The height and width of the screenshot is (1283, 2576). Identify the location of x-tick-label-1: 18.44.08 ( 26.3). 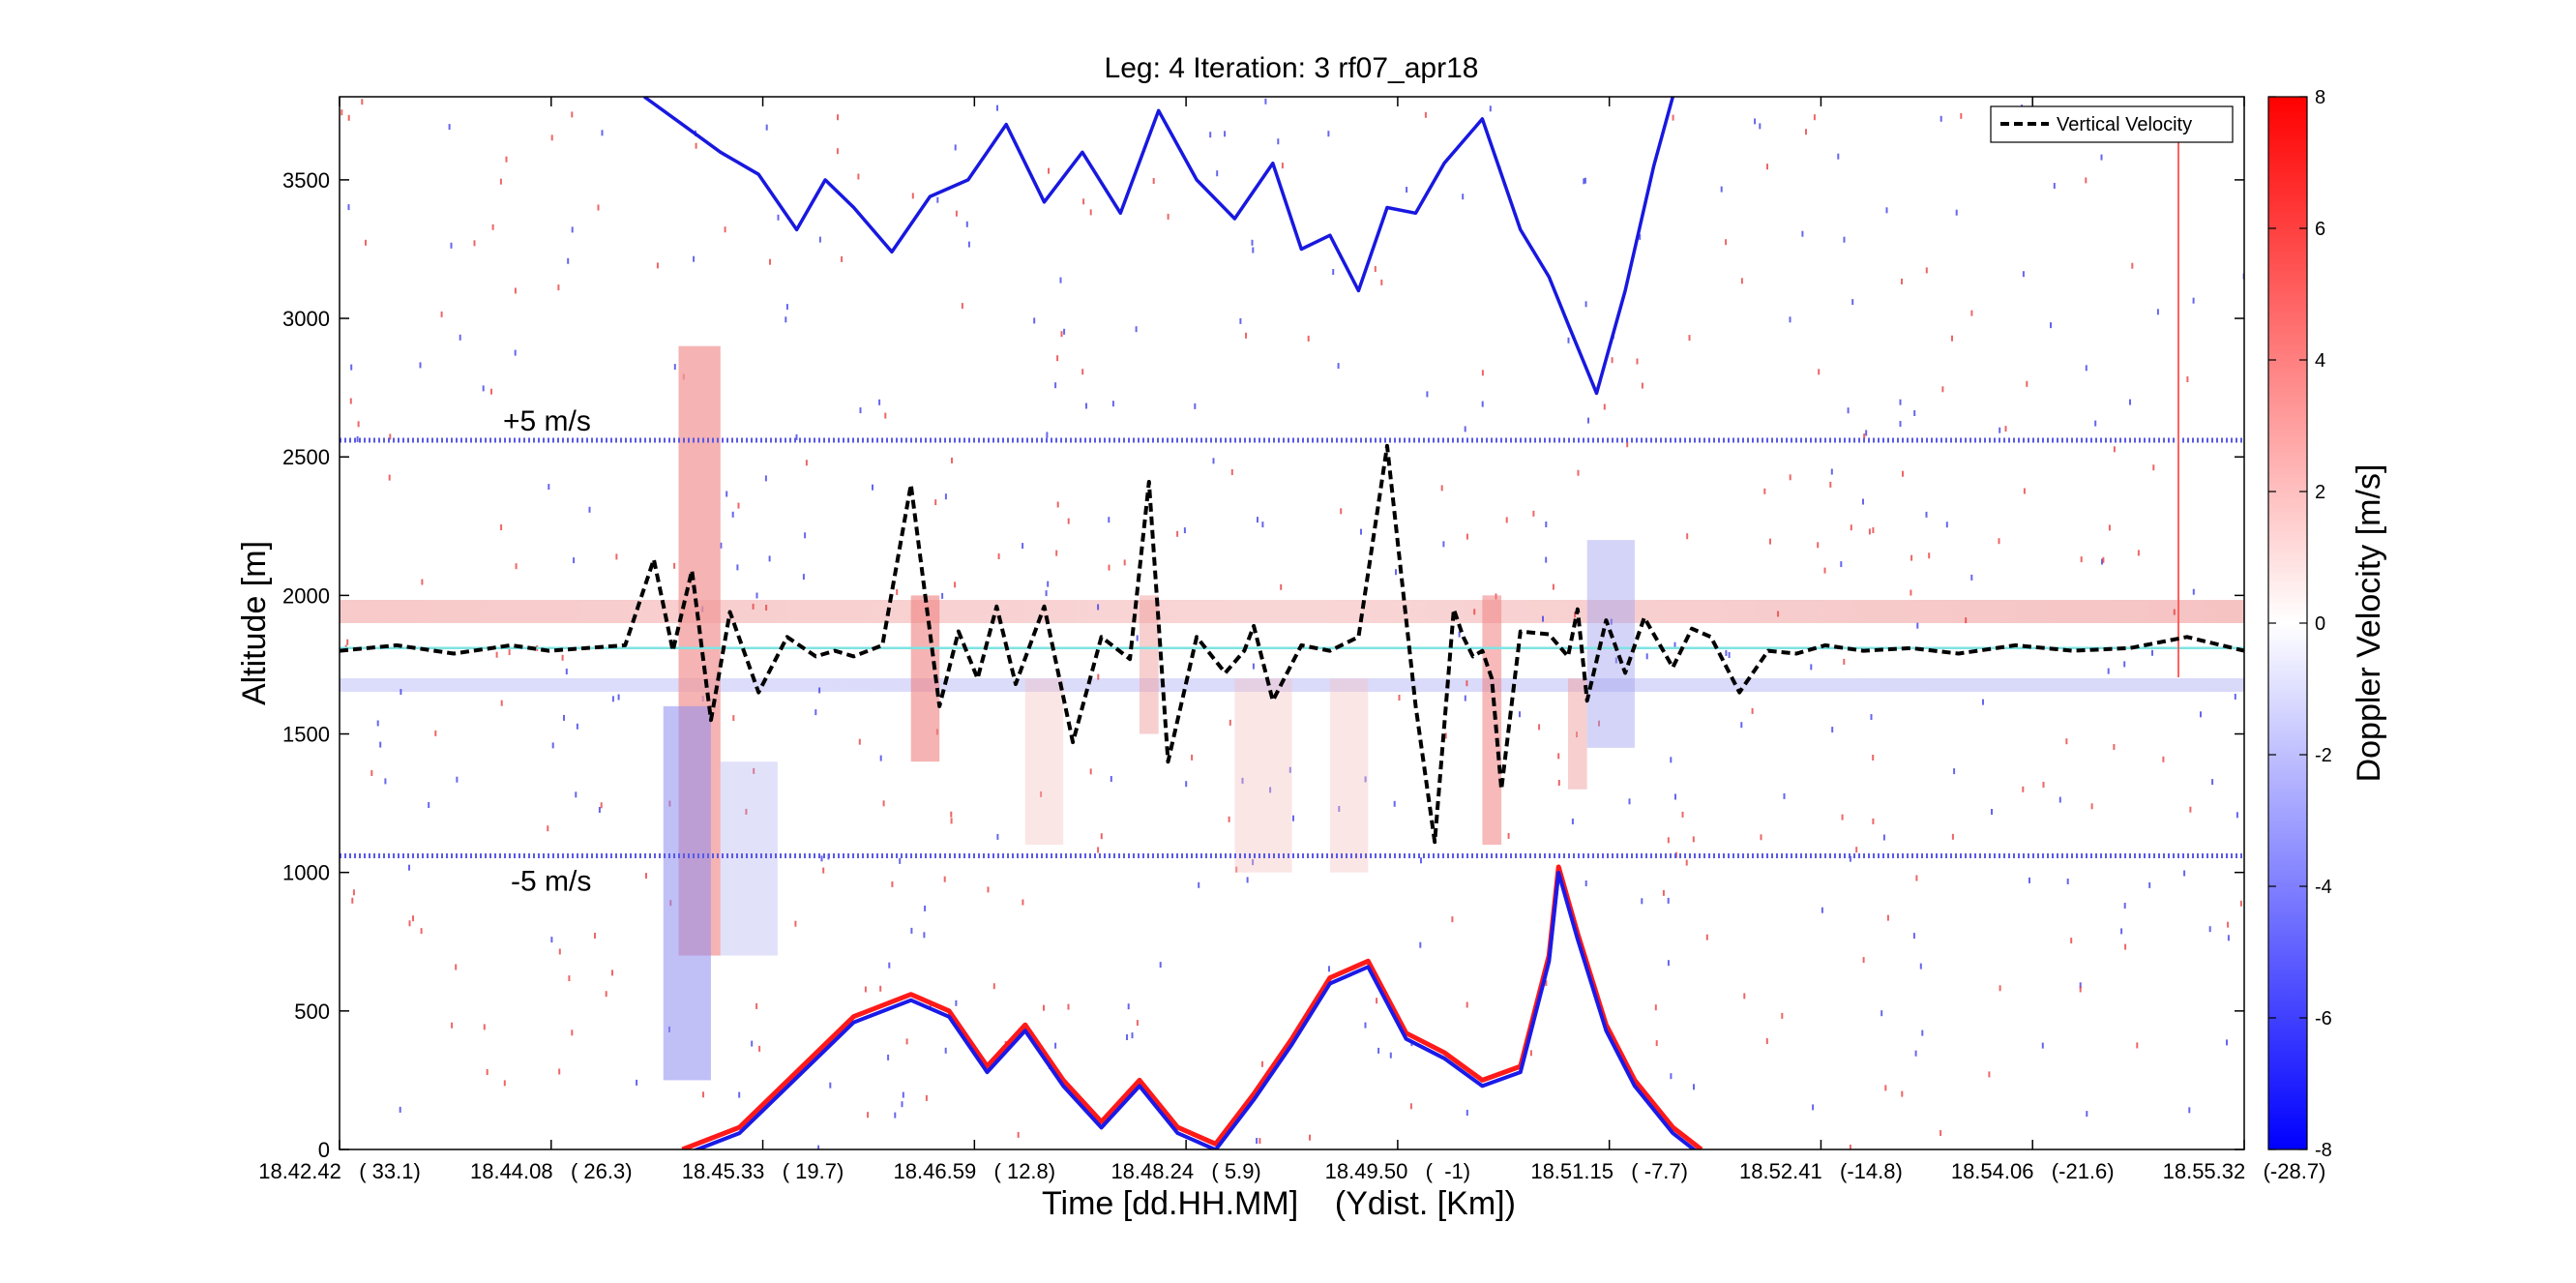
(551, 1171).